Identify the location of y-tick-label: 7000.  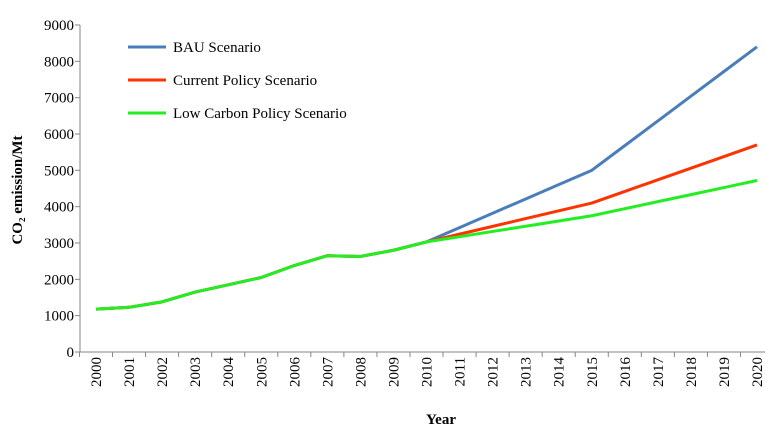
(59, 99).